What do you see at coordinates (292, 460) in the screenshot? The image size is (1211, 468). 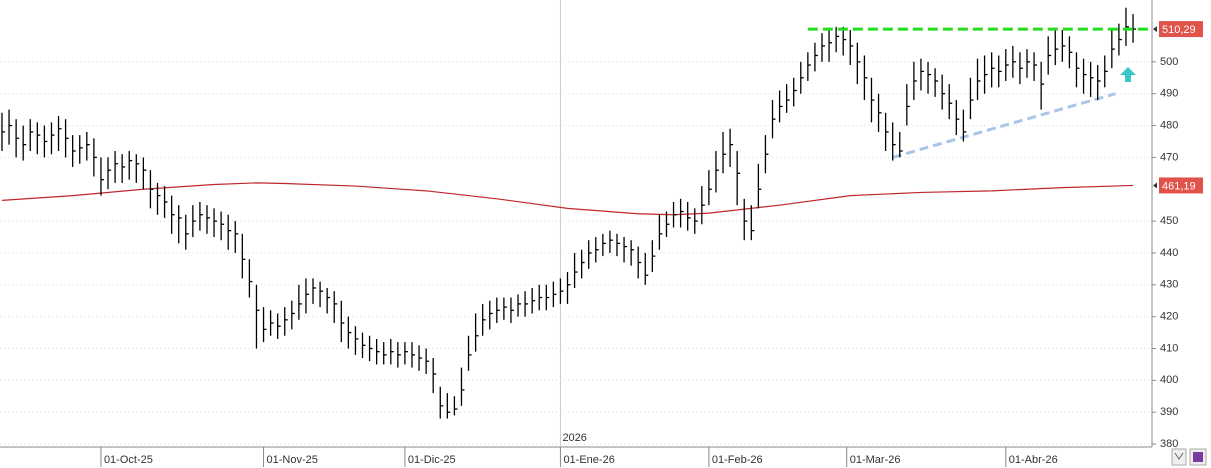 I see `x-tick-label: 01-Nov-25` at bounding box center [292, 460].